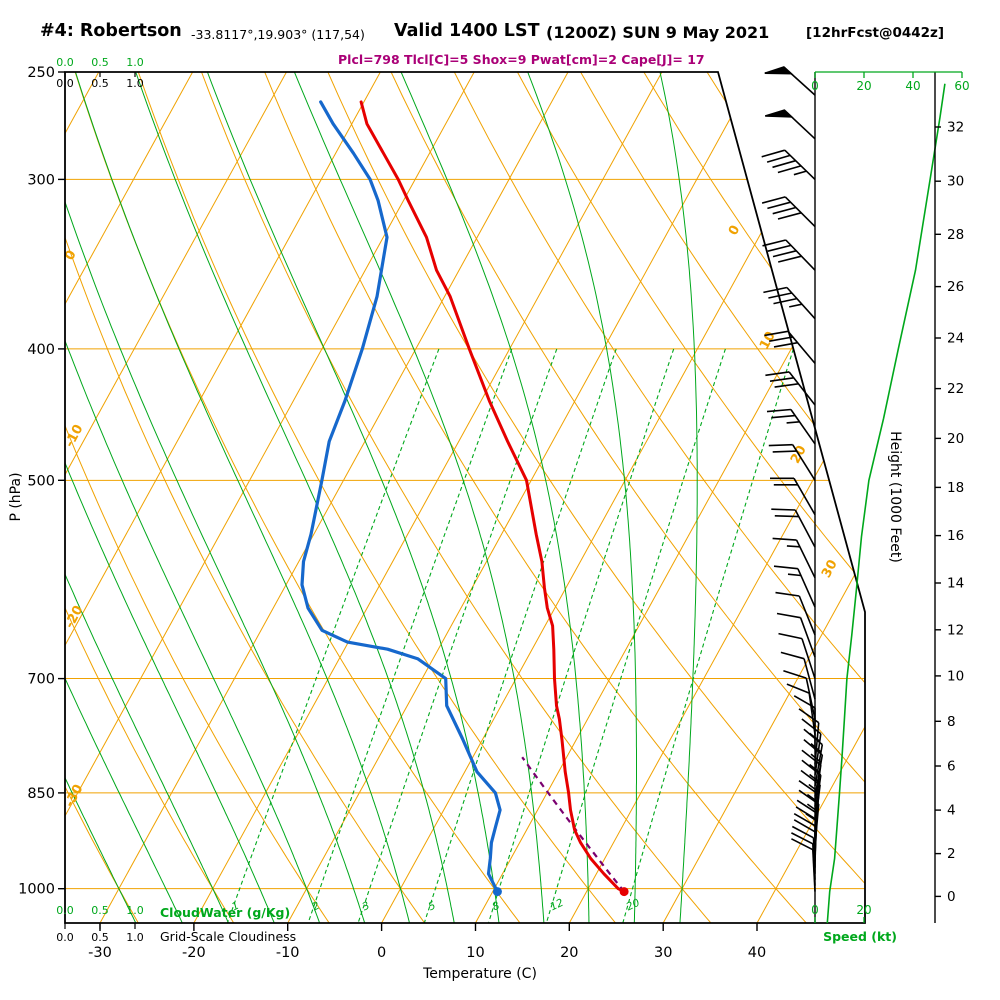 The height and width of the screenshot is (1000, 1000). Describe the element at coordinates (886, 503) in the screenshot. I see `speed-profile-curve` at that location.